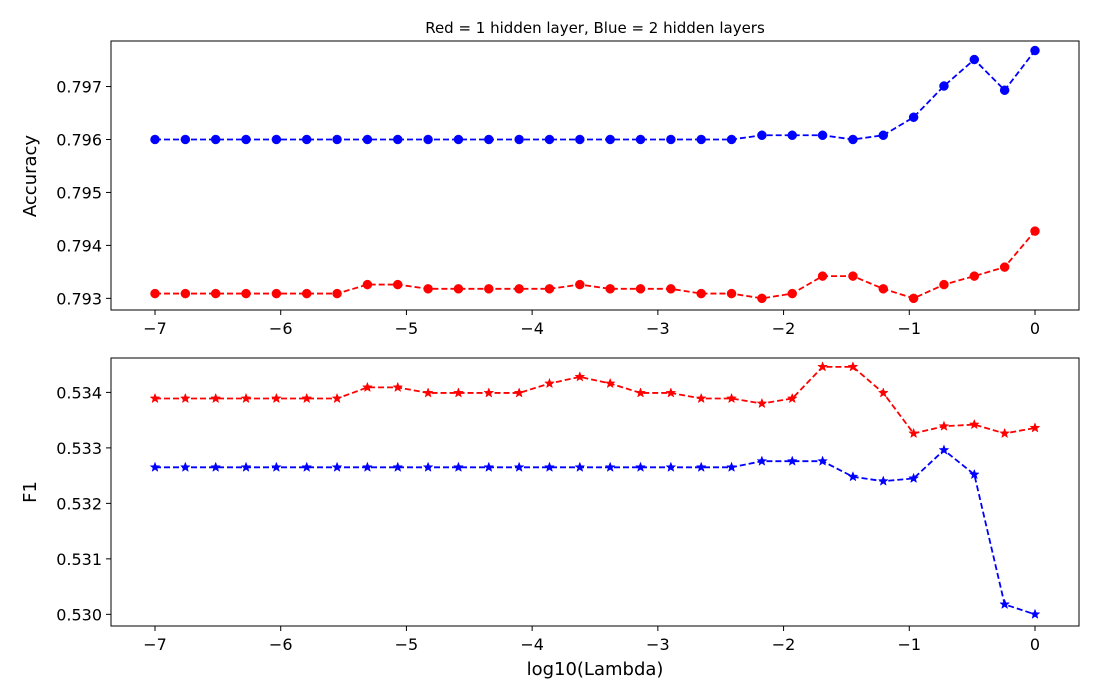 This screenshot has width=1100, height=700. Describe the element at coordinates (155, 328) in the screenshot. I see `accuracy-x-tick-label: −7` at that location.